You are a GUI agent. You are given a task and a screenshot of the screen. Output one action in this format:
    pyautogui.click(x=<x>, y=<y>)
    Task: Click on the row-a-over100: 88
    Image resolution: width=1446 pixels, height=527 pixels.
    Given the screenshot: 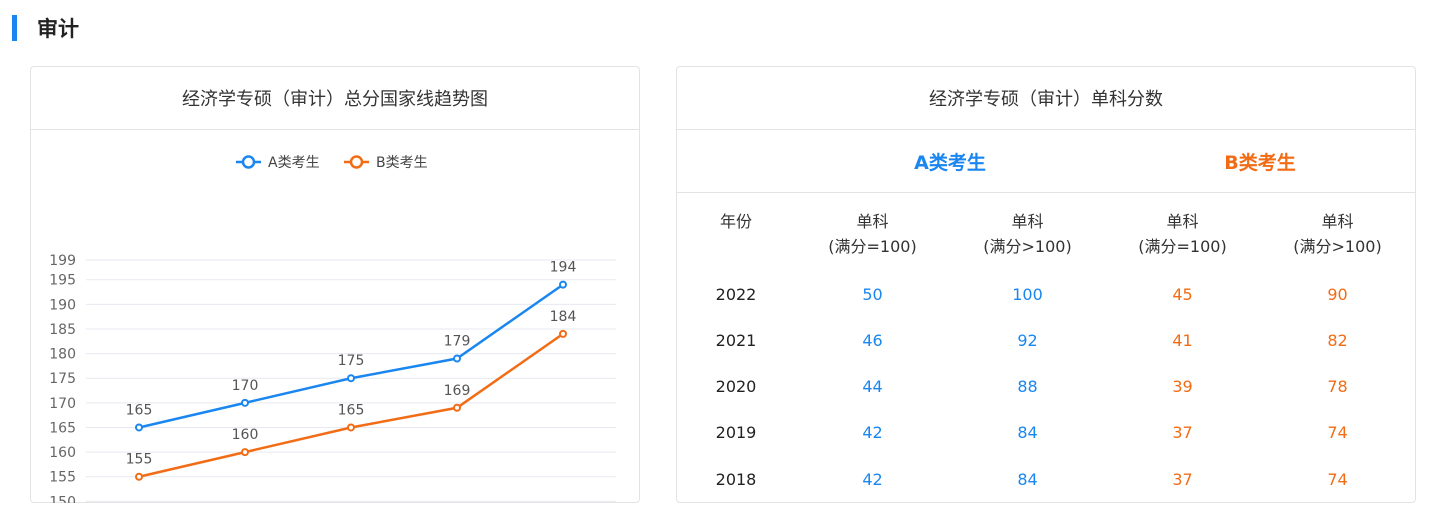 What is the action you would take?
    pyautogui.click(x=1027, y=386)
    